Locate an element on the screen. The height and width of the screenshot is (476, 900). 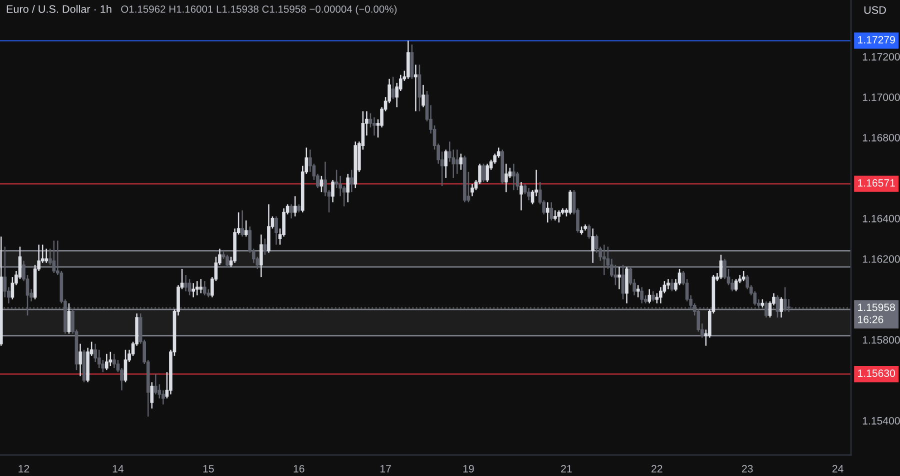
x-tick-label: 21 is located at coordinates (566, 468).